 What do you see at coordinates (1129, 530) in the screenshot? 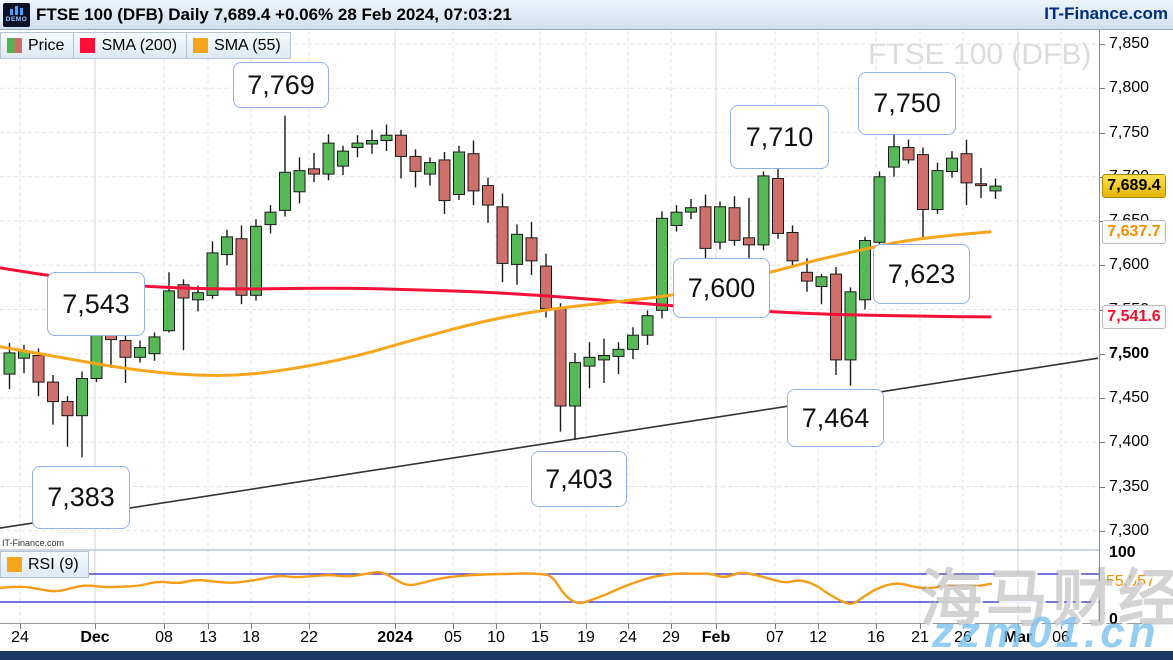
I see `price-tick-label: 7,300` at bounding box center [1129, 530].